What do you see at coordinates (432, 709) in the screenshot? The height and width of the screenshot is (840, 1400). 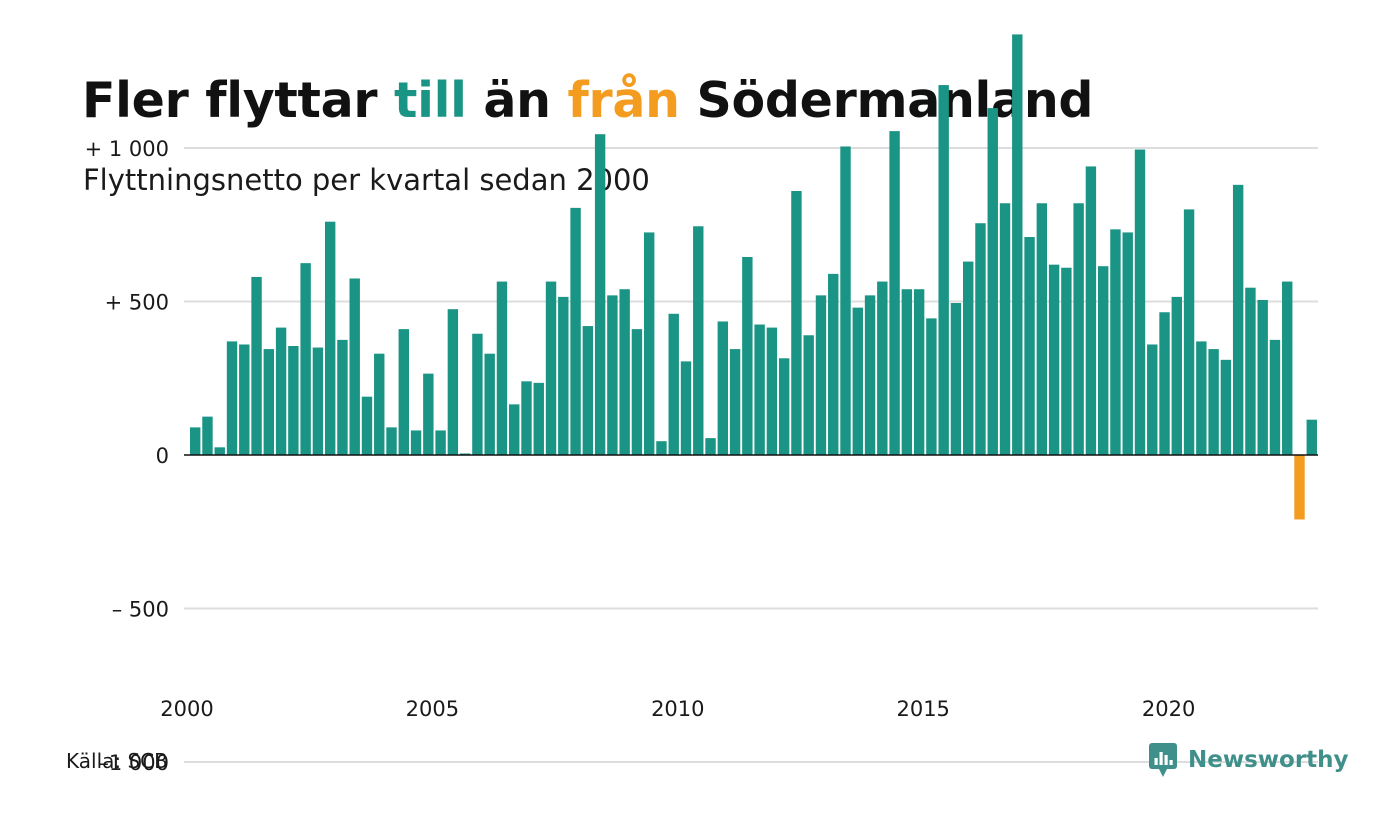 I see `x-tick-label: 2005` at bounding box center [432, 709].